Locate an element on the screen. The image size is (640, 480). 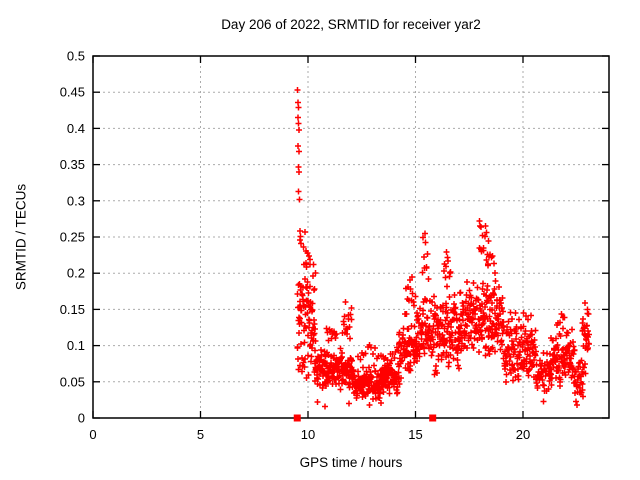
y-tick-label: 0.25 is located at coordinates (72, 237).